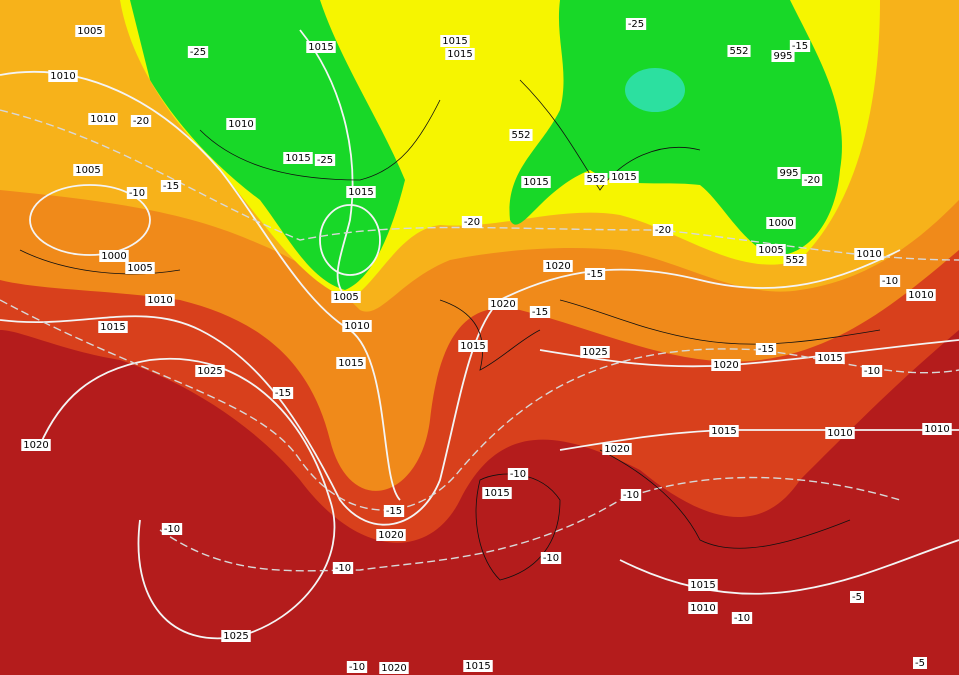 This screenshot has height=675, width=959. I want to click on label-text: -5, so click(857, 597).